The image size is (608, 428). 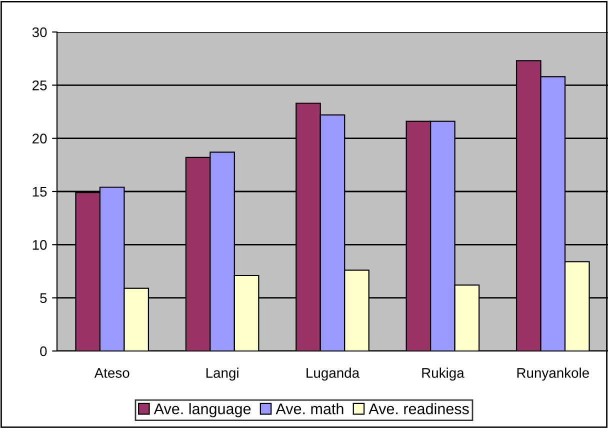 What do you see at coordinates (553, 374) in the screenshot?
I see `x-tick-label: Runyankole` at bounding box center [553, 374].